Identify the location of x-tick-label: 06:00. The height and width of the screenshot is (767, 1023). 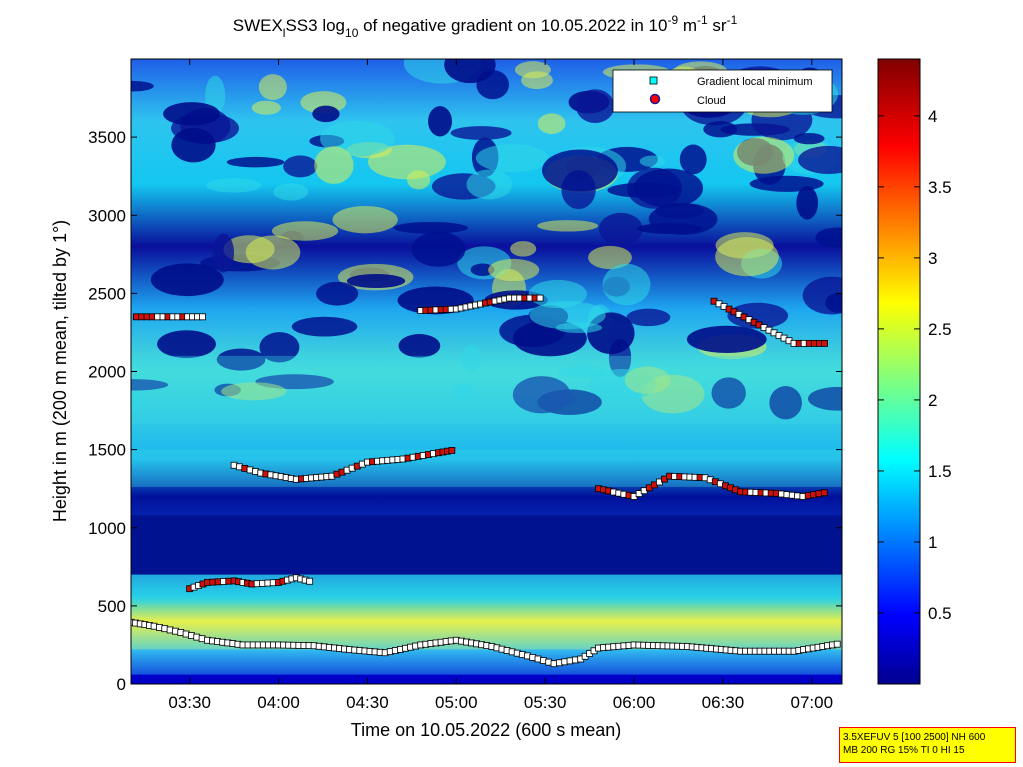
(634, 702).